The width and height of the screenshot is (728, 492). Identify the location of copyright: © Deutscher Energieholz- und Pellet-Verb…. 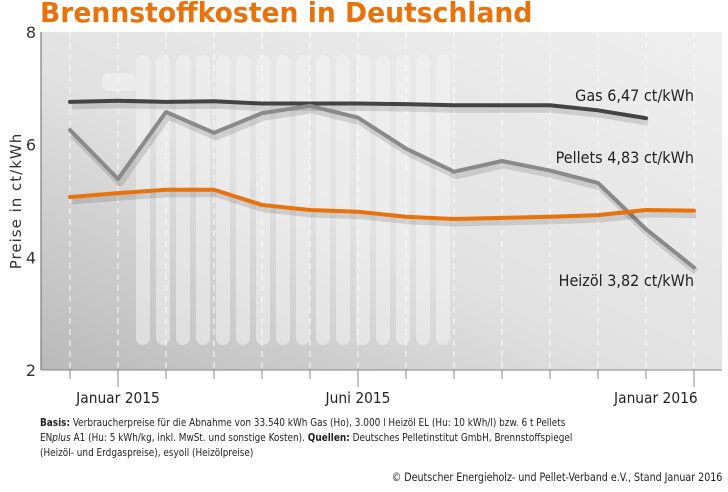
(556, 477).